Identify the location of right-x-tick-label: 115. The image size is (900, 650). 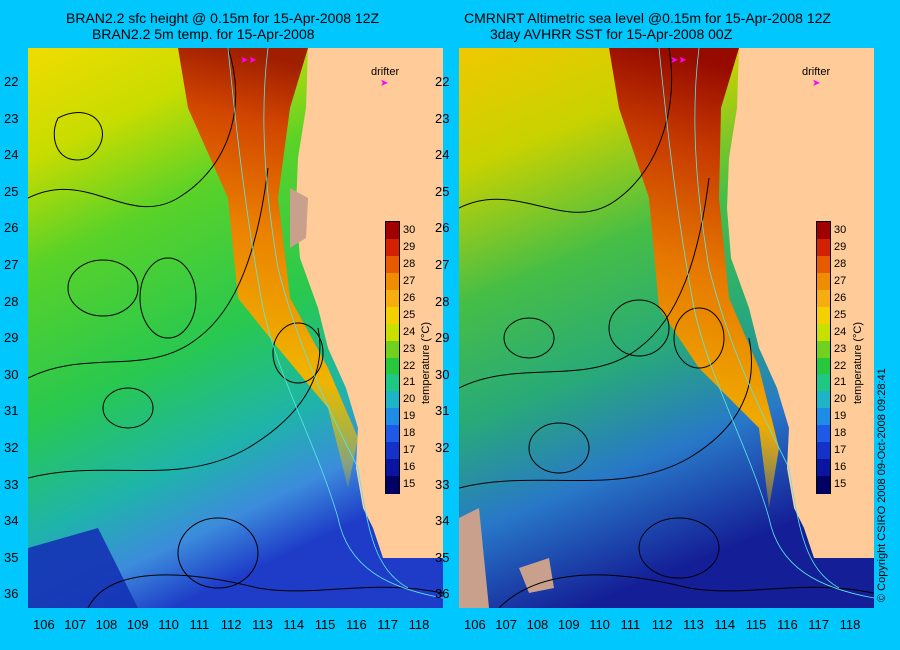
(756, 624).